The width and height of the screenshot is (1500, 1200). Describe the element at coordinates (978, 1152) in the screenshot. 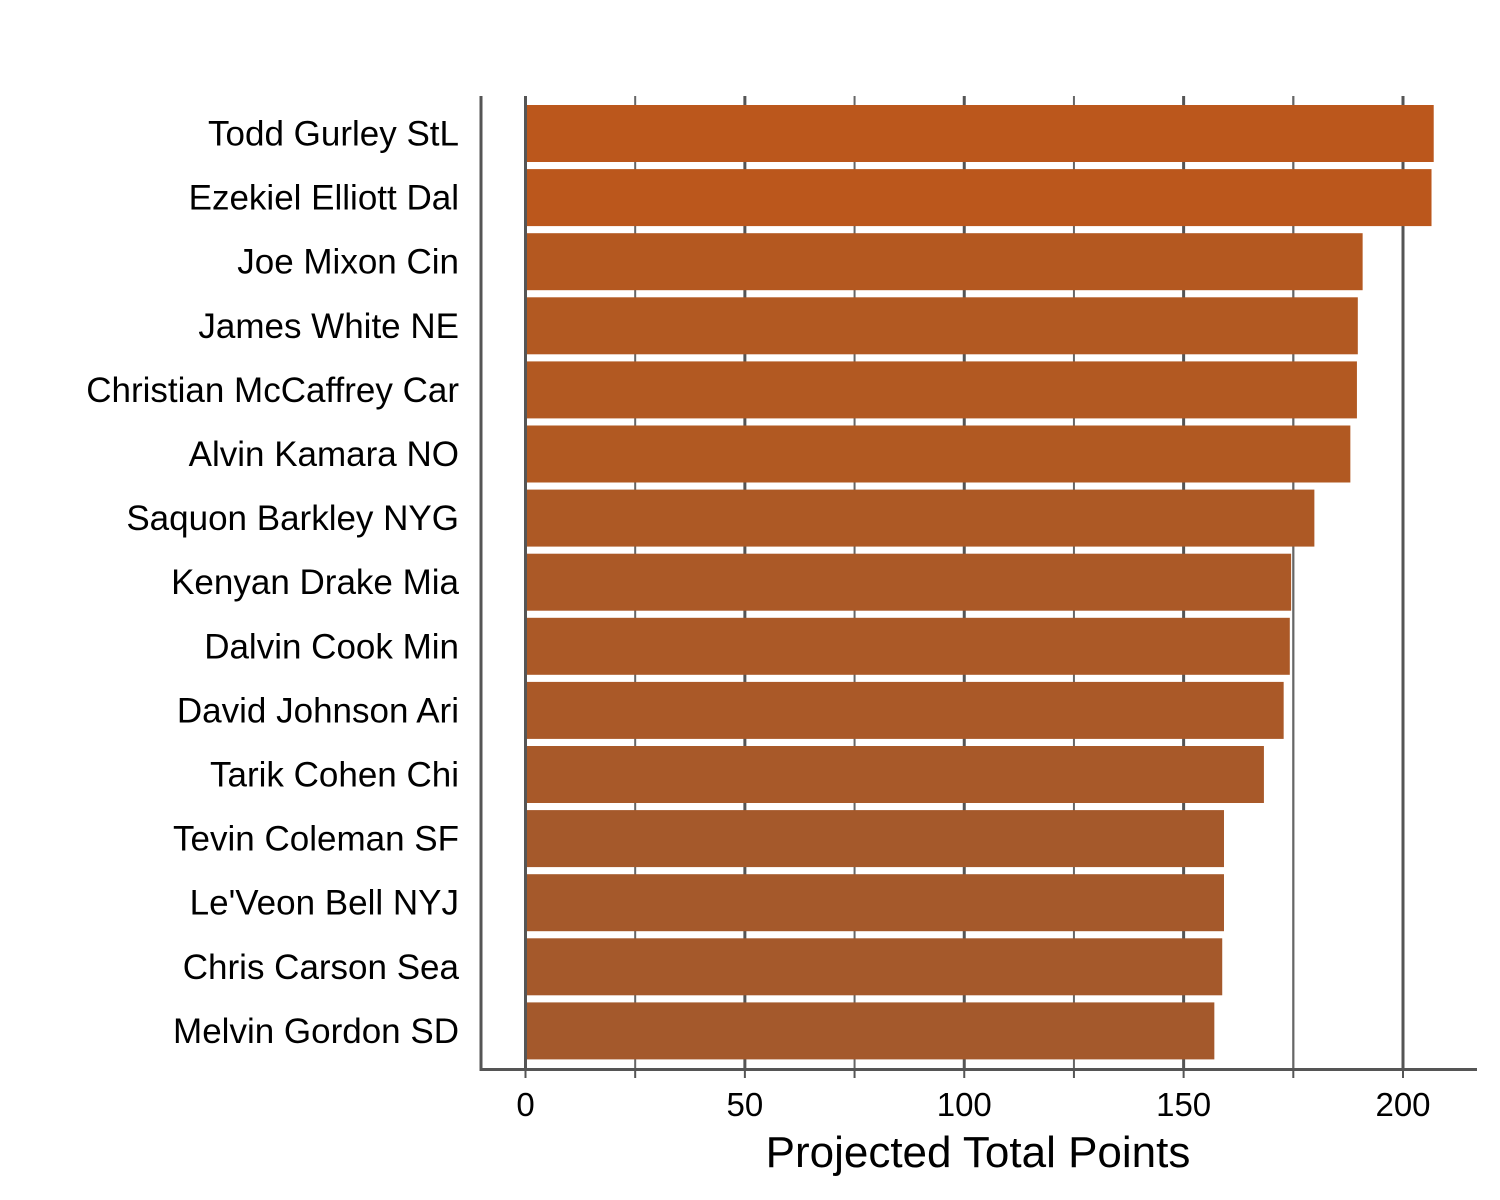

I see `x-axis-title: Projected Total Points` at that location.